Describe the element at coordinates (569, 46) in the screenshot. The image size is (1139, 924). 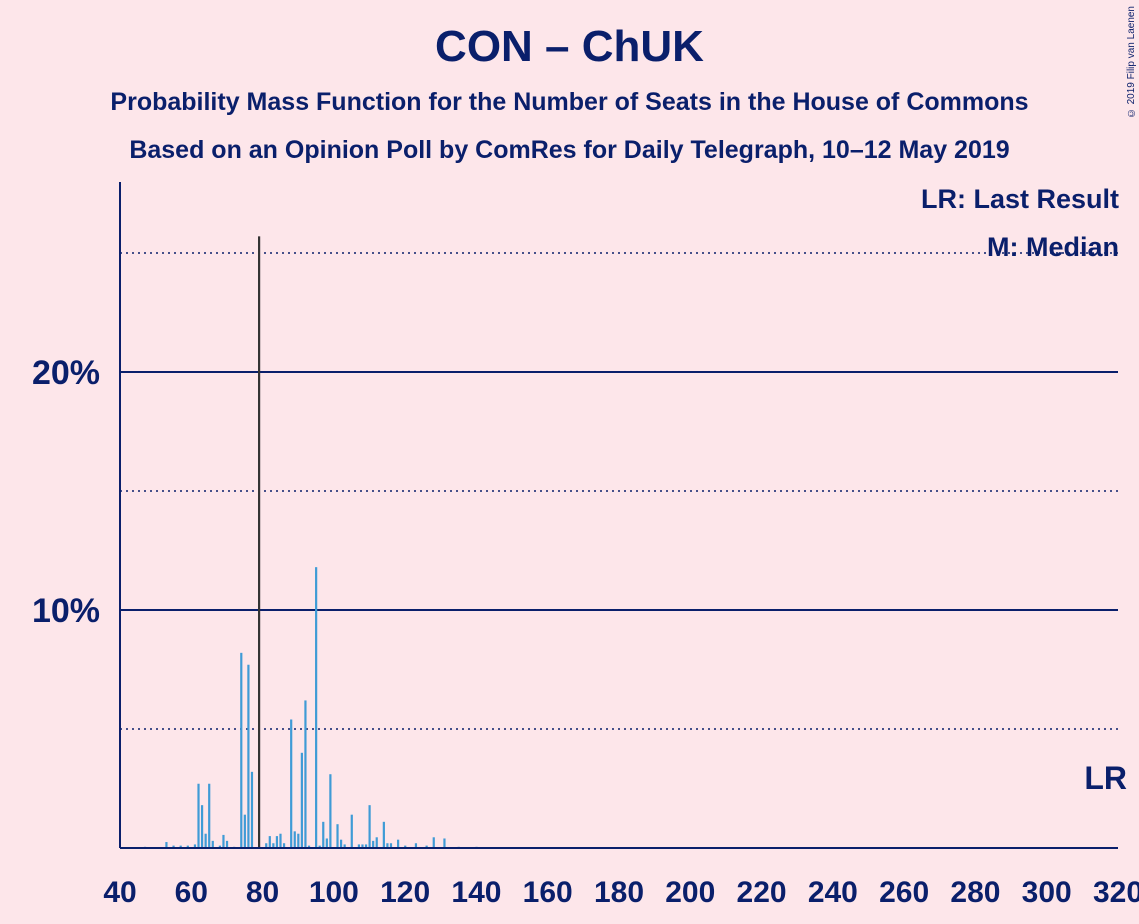
I see `chart-title: CON – ChUK` at that location.